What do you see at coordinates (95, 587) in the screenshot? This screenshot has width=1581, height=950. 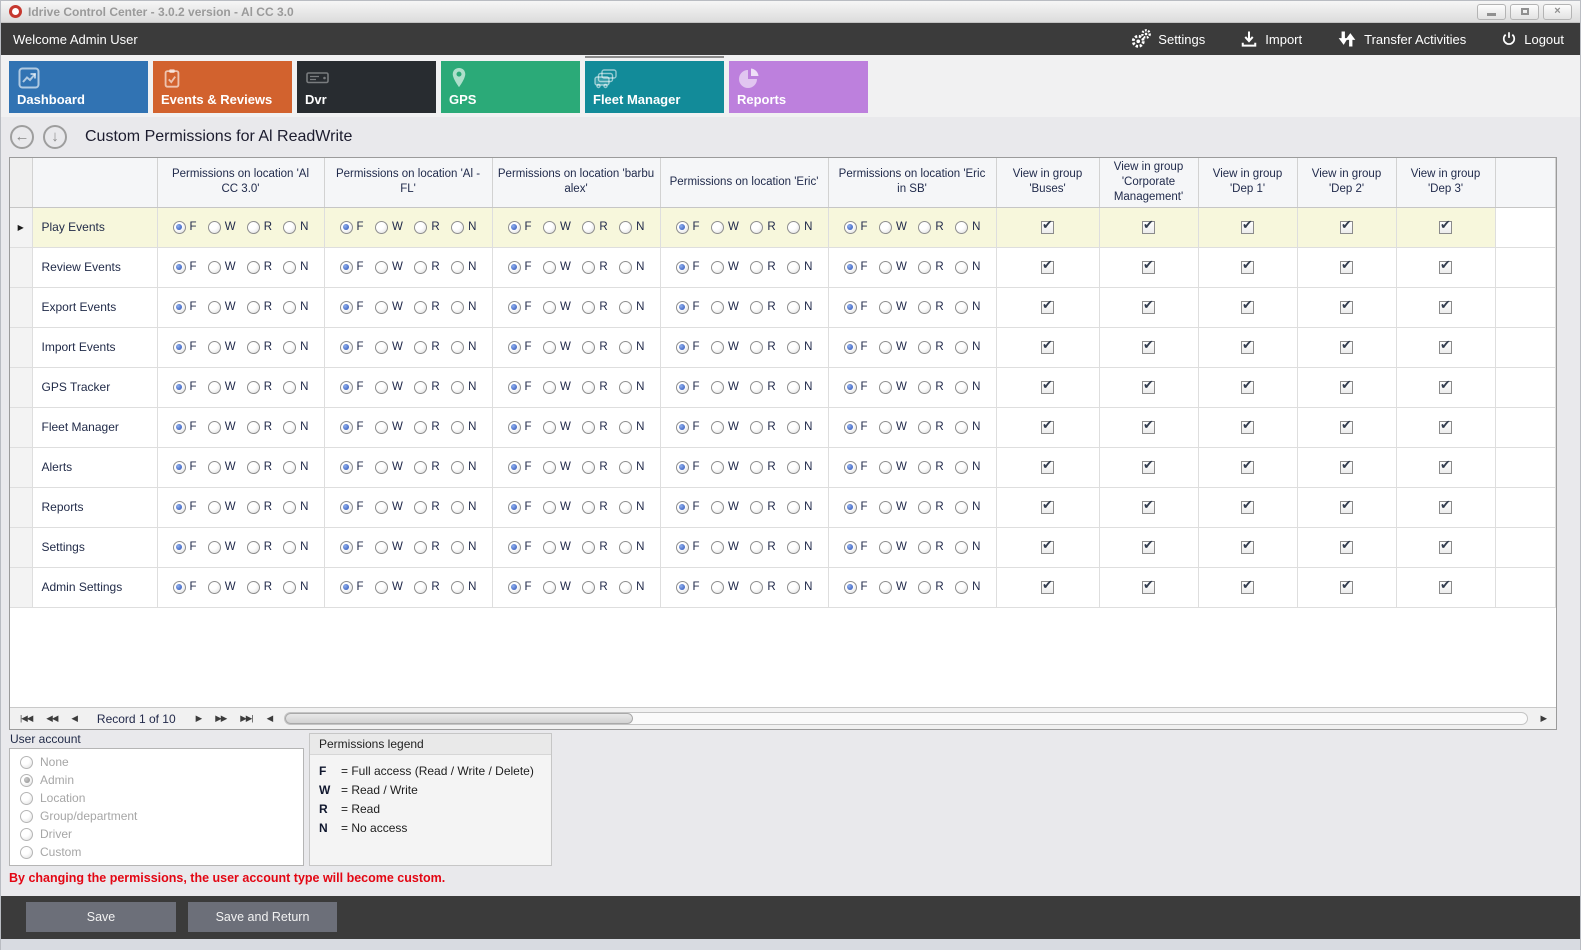 I see `row-label: Admin Settings` at bounding box center [95, 587].